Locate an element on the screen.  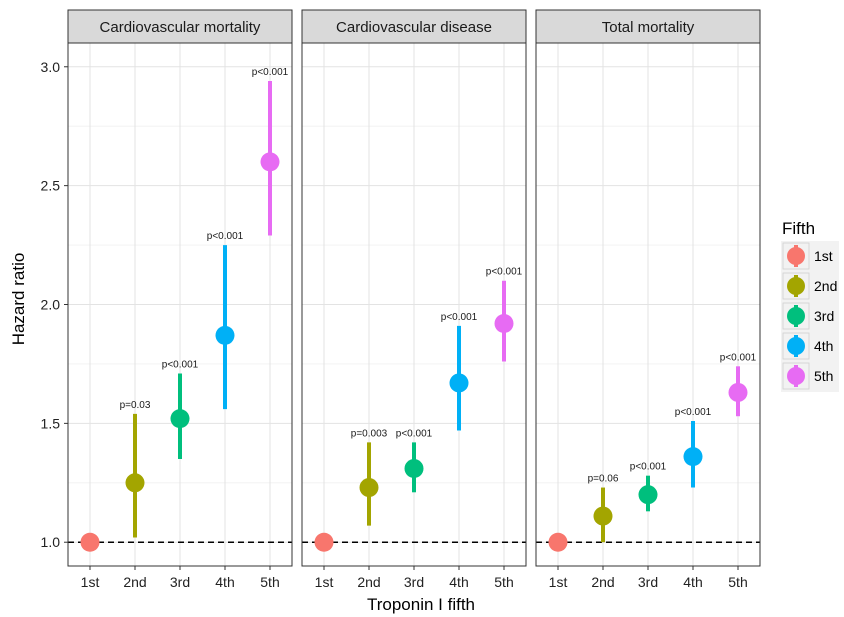
y-axis-title: Hazard ratio is located at coordinates (18, 299).